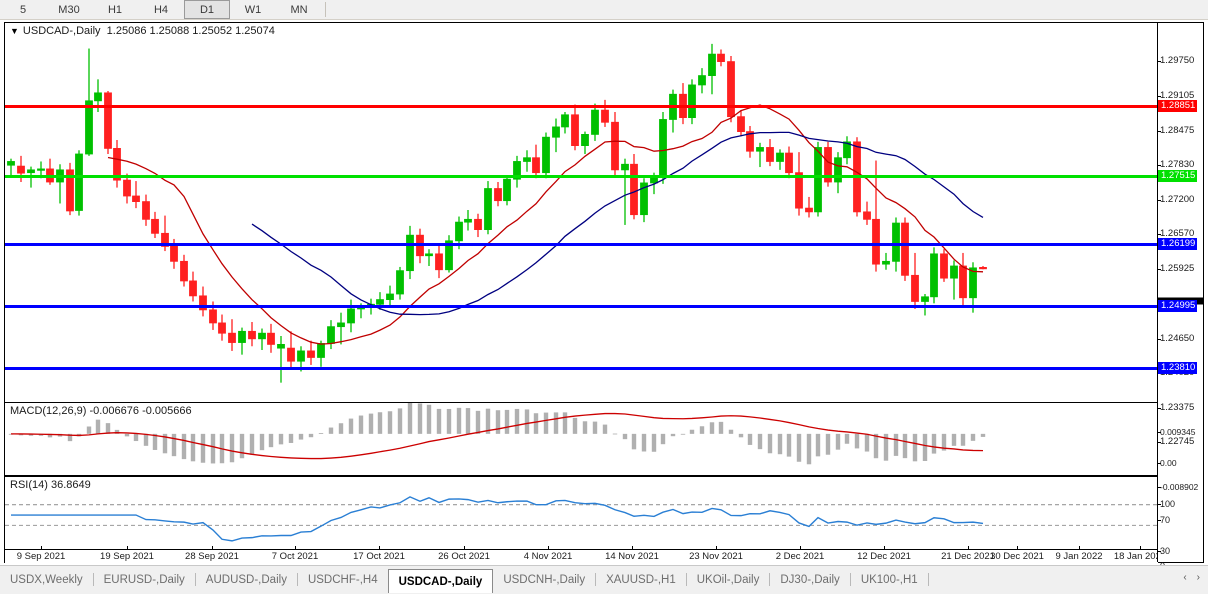  I want to click on rsi-canvas, so click(581, 519).